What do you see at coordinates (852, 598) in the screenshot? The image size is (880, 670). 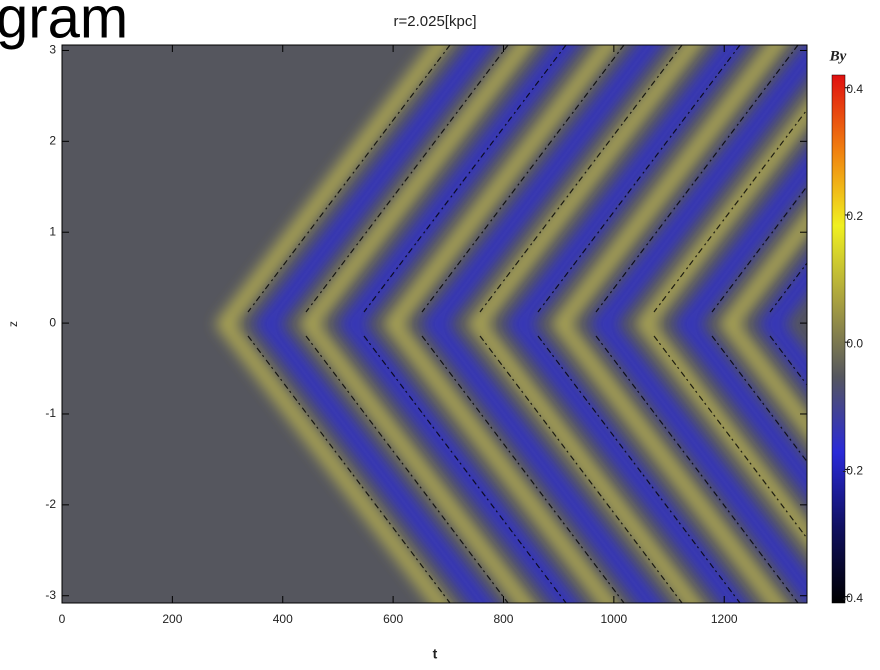 I see `colorbar-tick-label: -0.4` at bounding box center [852, 598].